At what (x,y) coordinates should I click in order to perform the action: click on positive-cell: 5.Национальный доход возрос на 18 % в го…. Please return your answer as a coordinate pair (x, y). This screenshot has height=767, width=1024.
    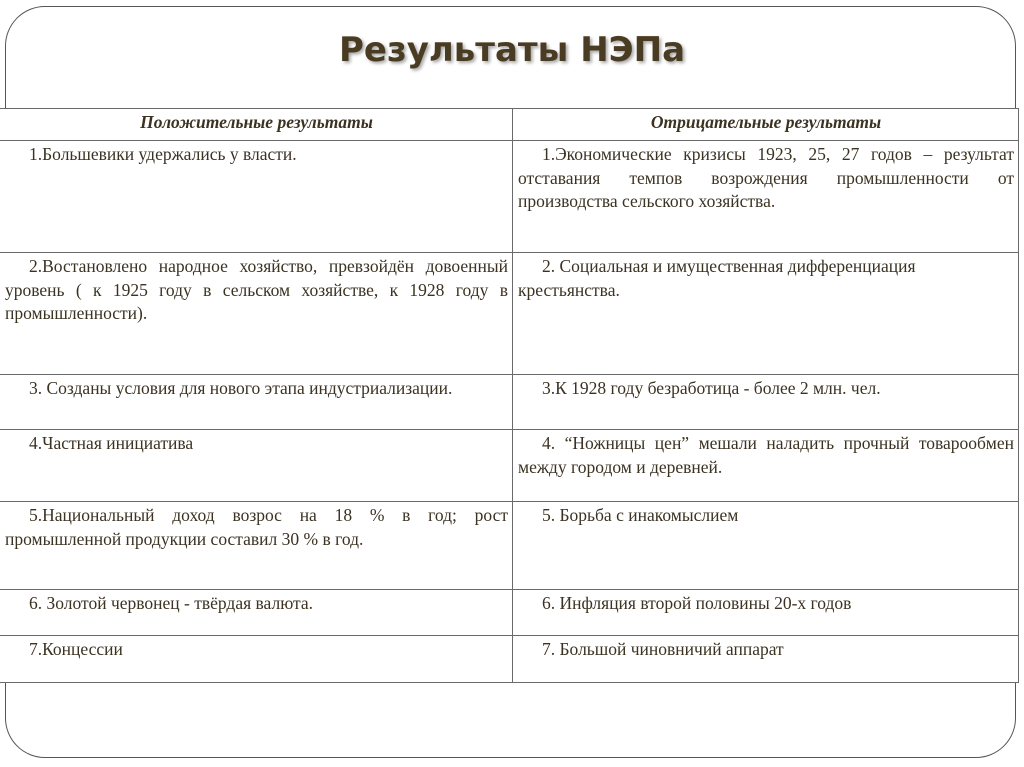
    Looking at the image, I should click on (256, 545).